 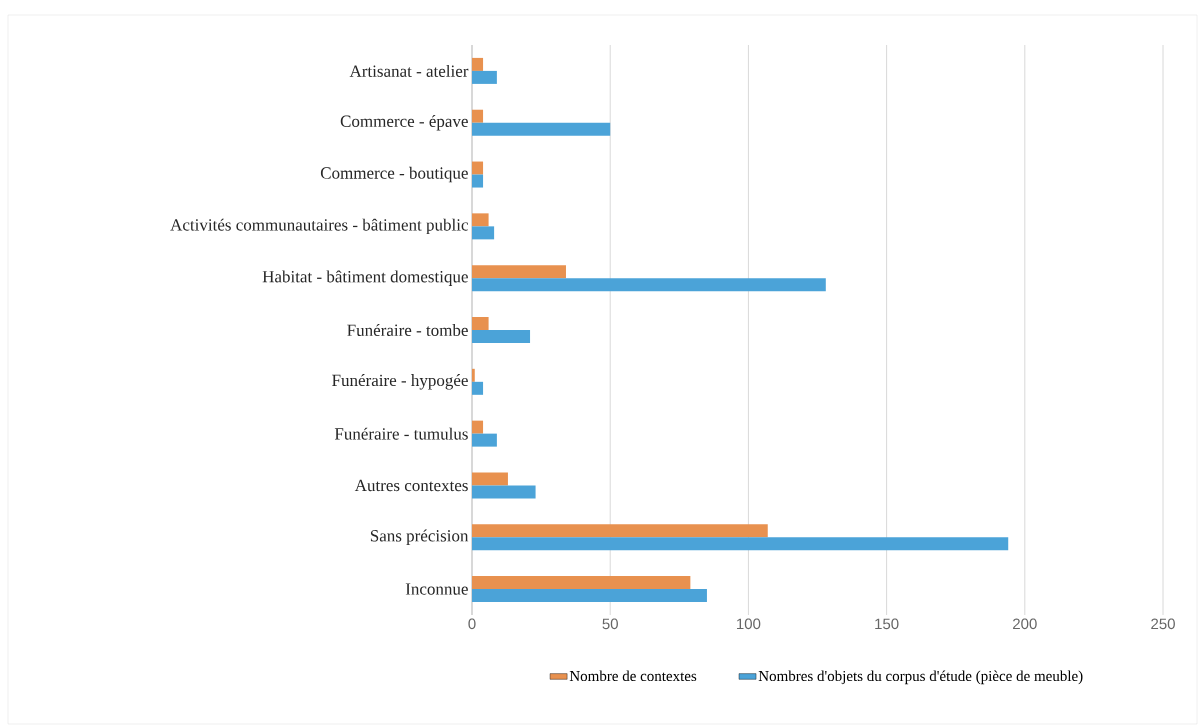 What do you see at coordinates (887, 624) in the screenshot?
I see `x-tick-label: 150` at bounding box center [887, 624].